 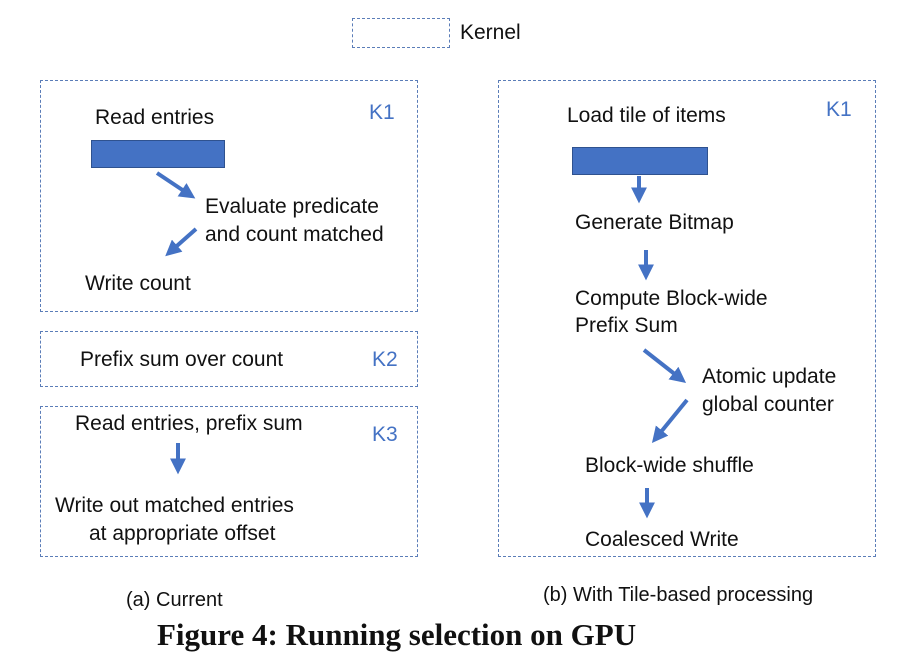 I want to click on left-k1-tag: K1, so click(x=382, y=112).